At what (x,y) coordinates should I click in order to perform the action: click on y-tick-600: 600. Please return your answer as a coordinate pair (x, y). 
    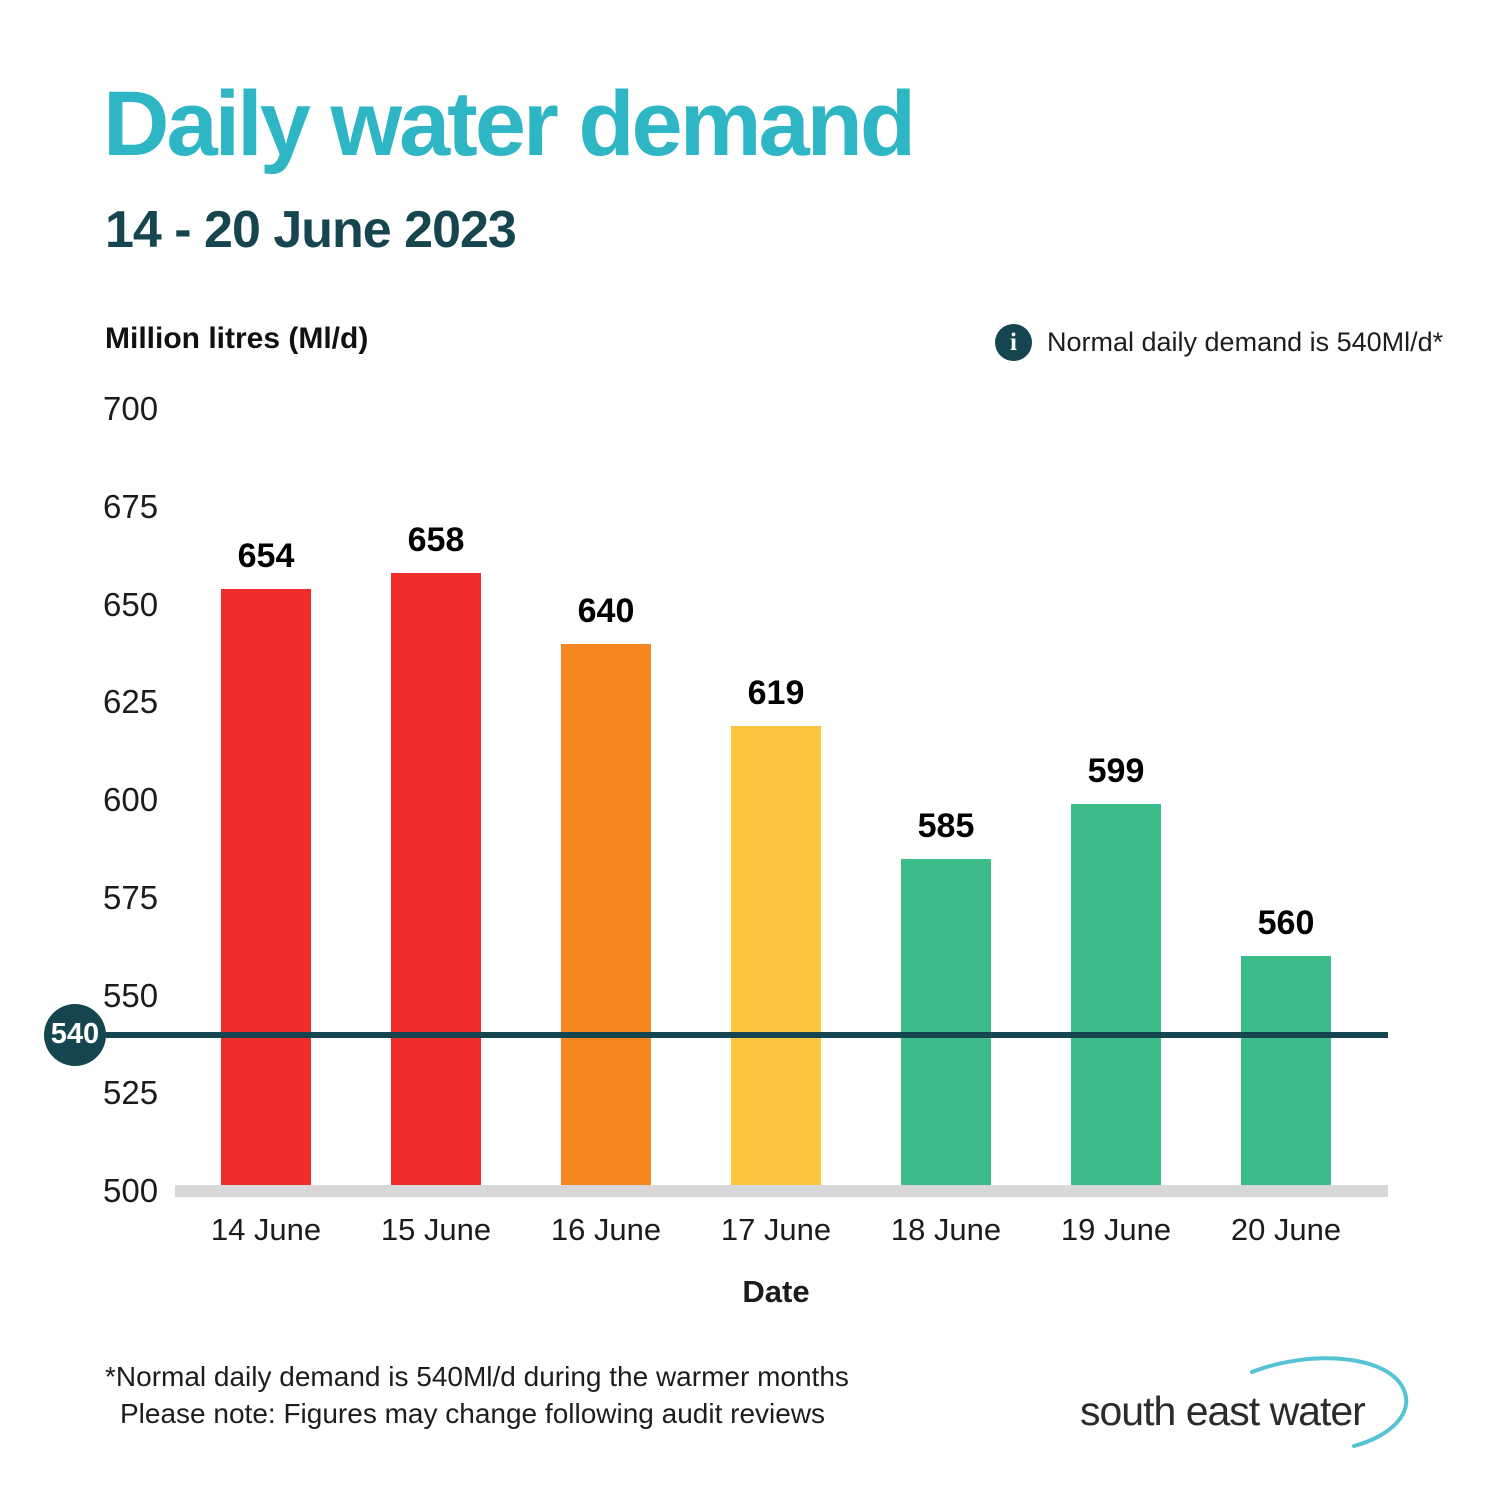
    Looking at the image, I should click on (131, 799).